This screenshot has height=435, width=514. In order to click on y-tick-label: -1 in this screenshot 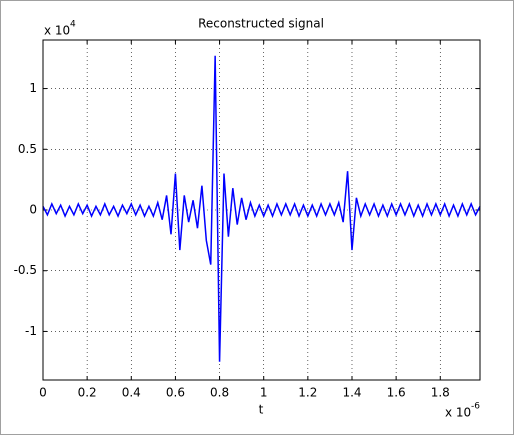, I will do `click(31, 331)`.